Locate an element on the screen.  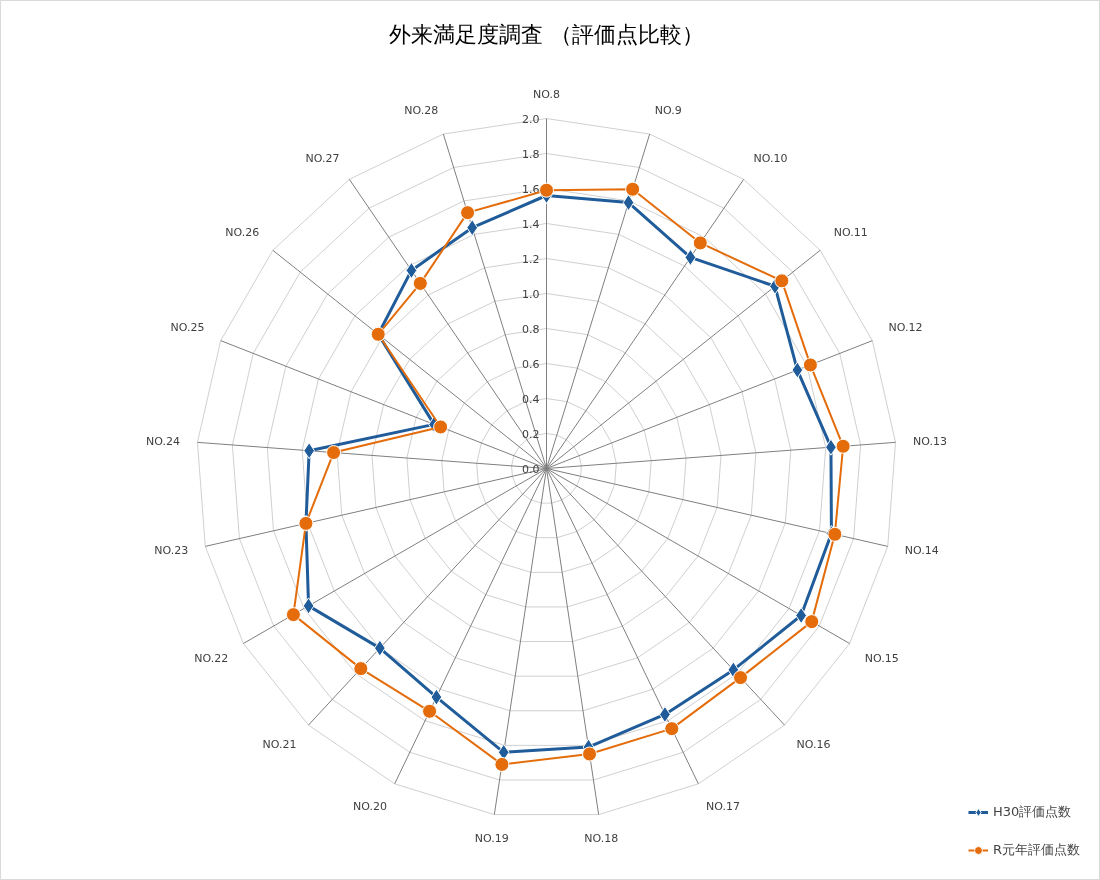
spoke-label: NO.8 is located at coordinates (546, 94).